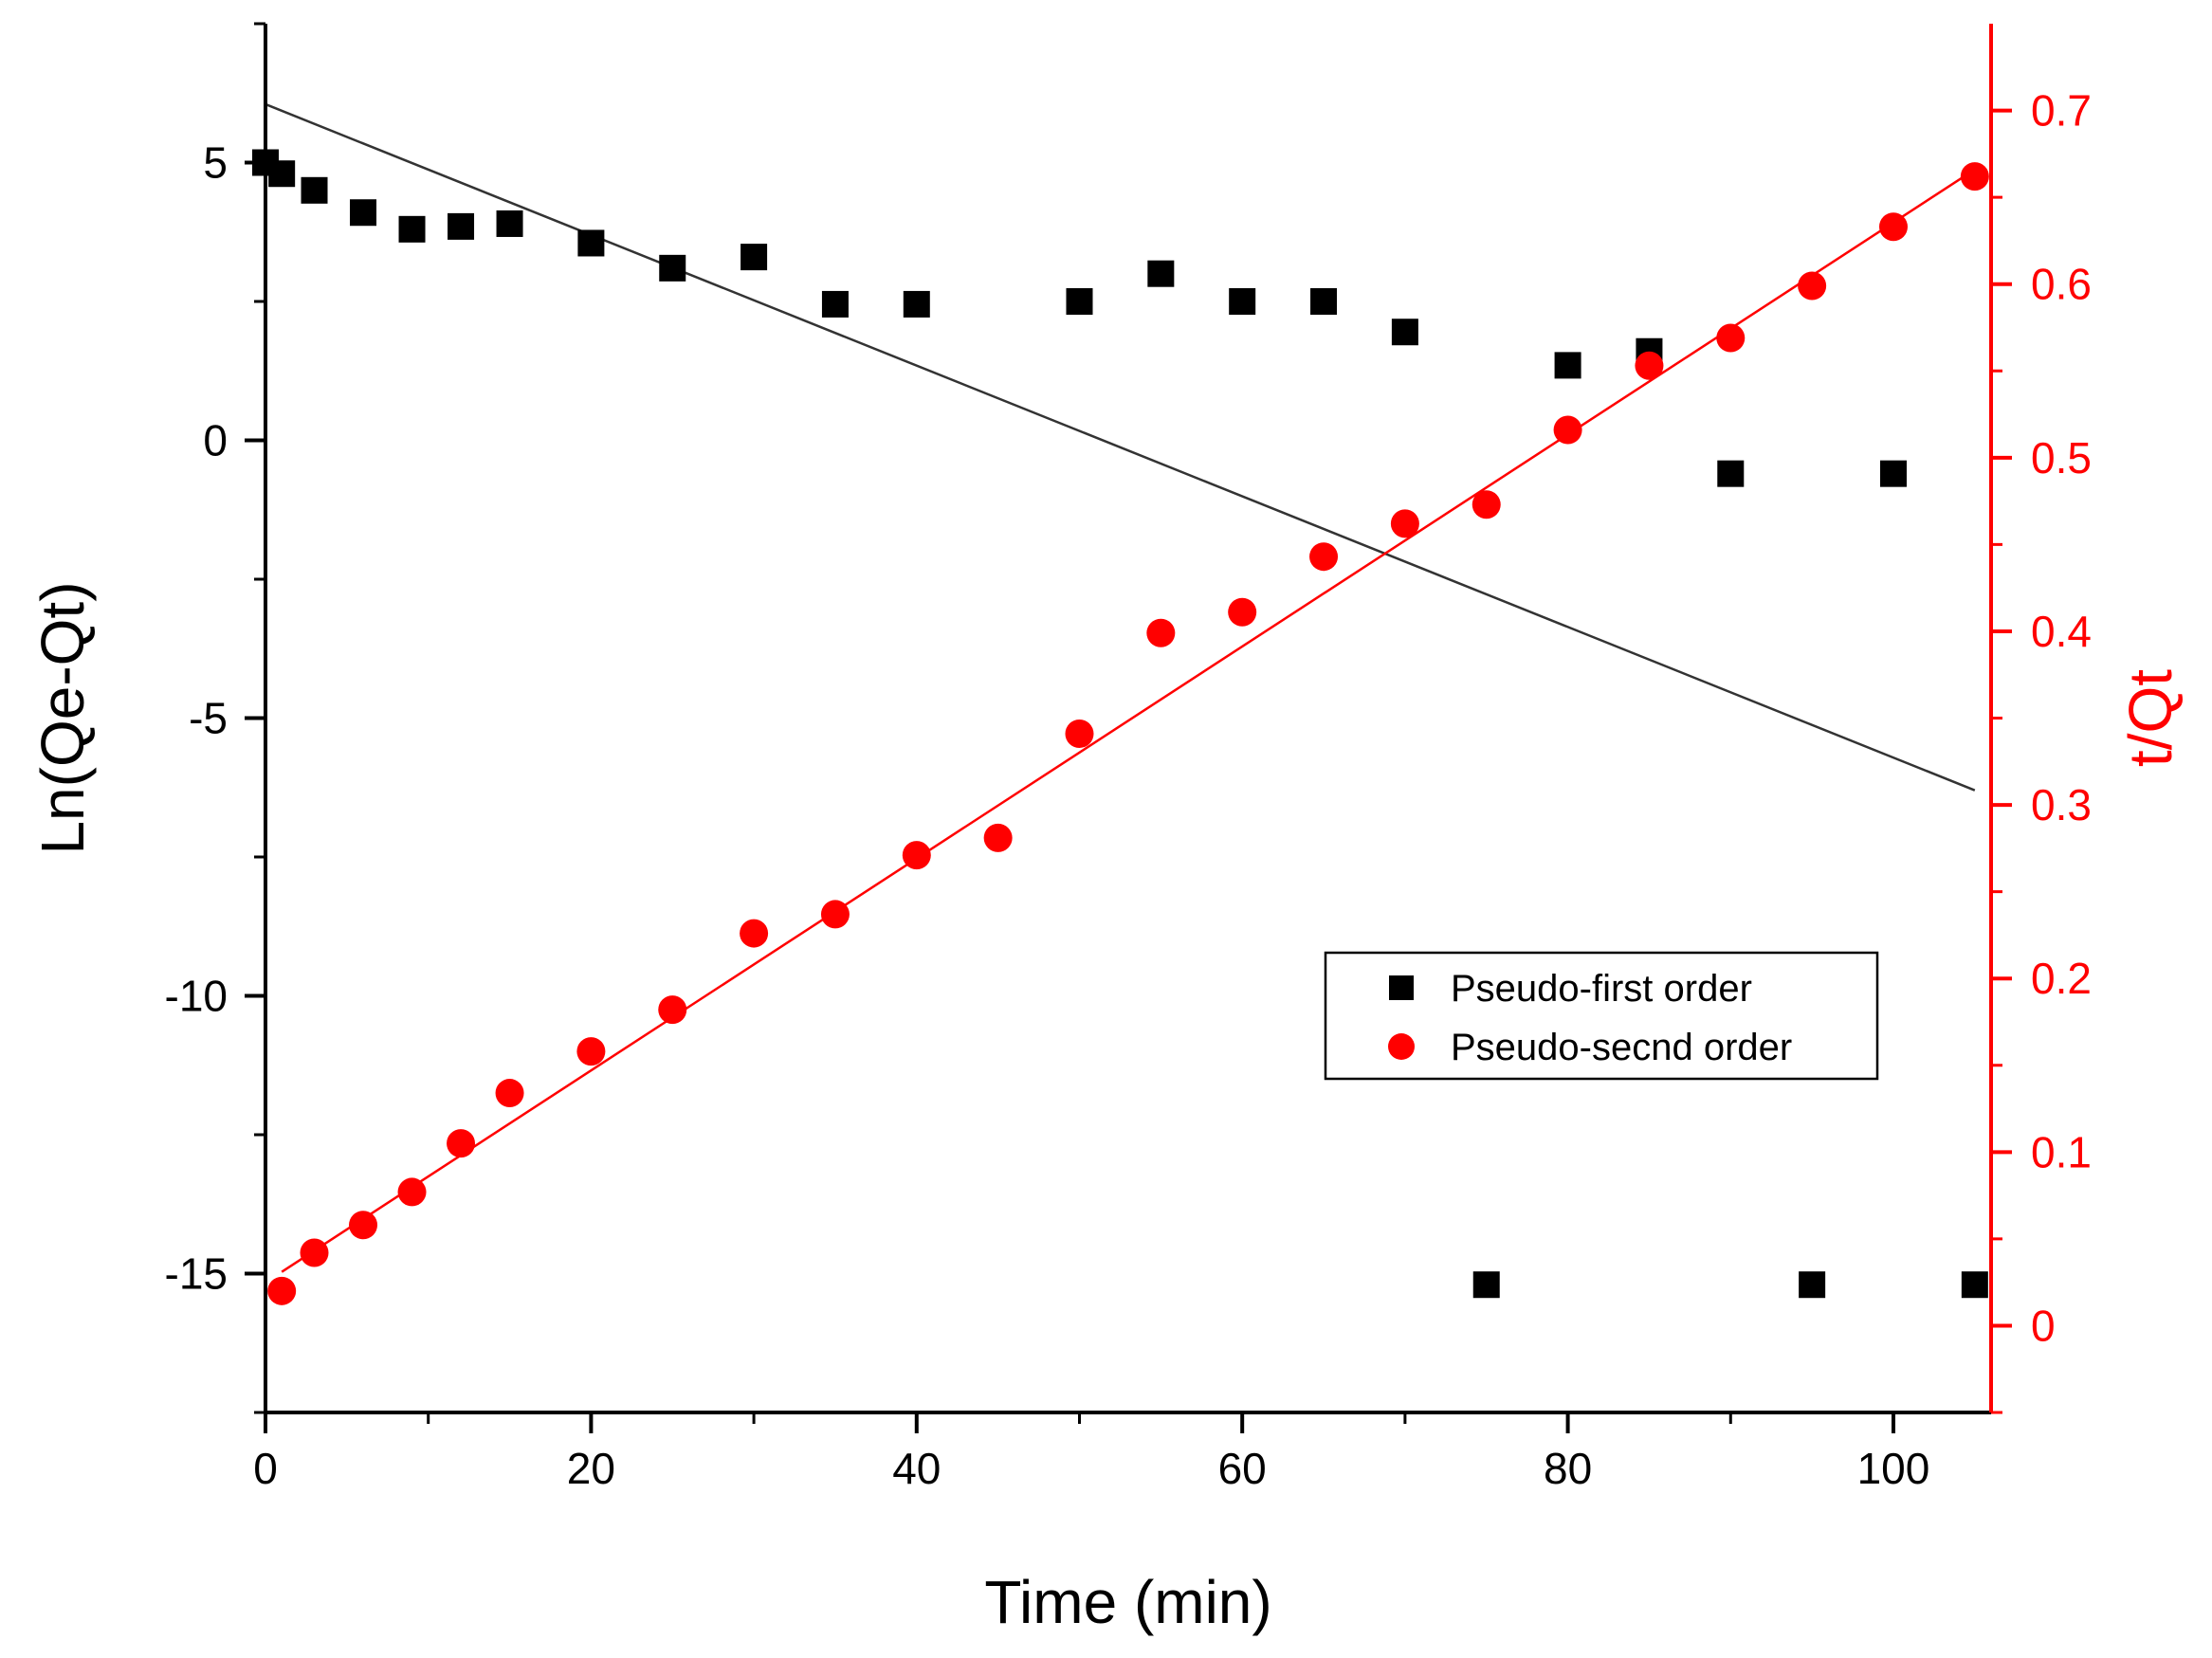  I want to click on x-tick-label: 60, so click(1242, 1468).